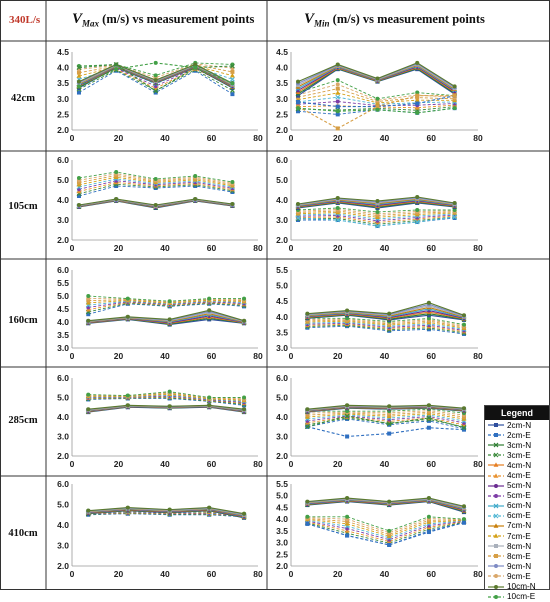 The image size is (550, 602). What do you see at coordinates (517, 546) in the screenshot?
I see `legend-item-8cm-N: 8cm-N` at bounding box center [517, 546].